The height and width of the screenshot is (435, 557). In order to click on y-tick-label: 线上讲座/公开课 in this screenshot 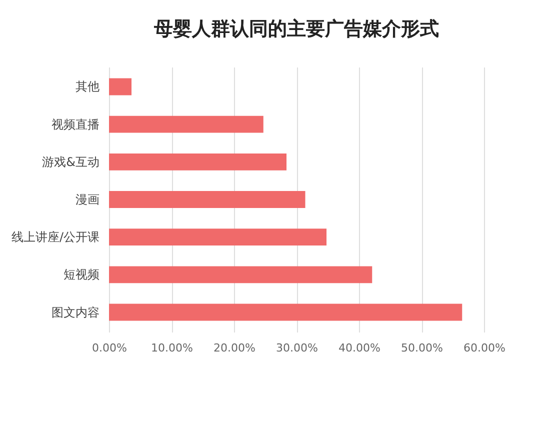, I will do `click(55, 237)`.